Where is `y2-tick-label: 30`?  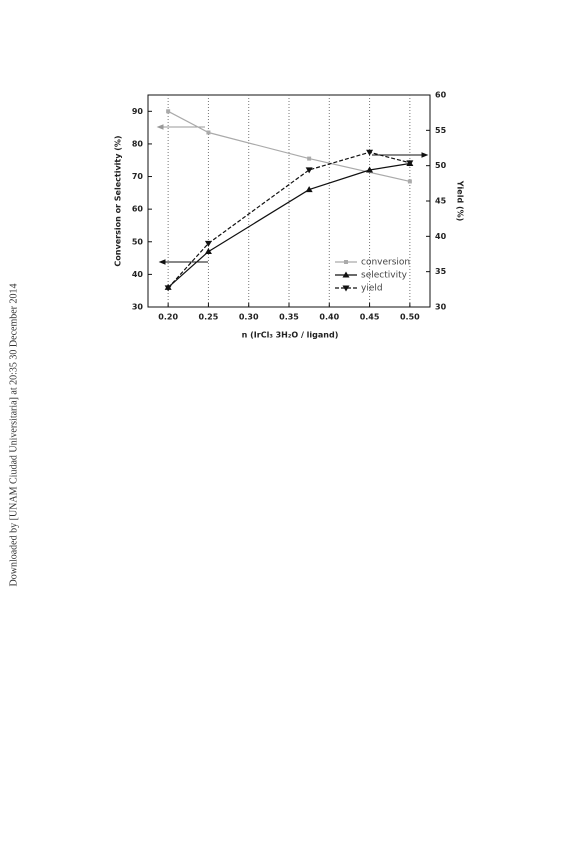 y2-tick-label: 30 is located at coordinates (441, 307).